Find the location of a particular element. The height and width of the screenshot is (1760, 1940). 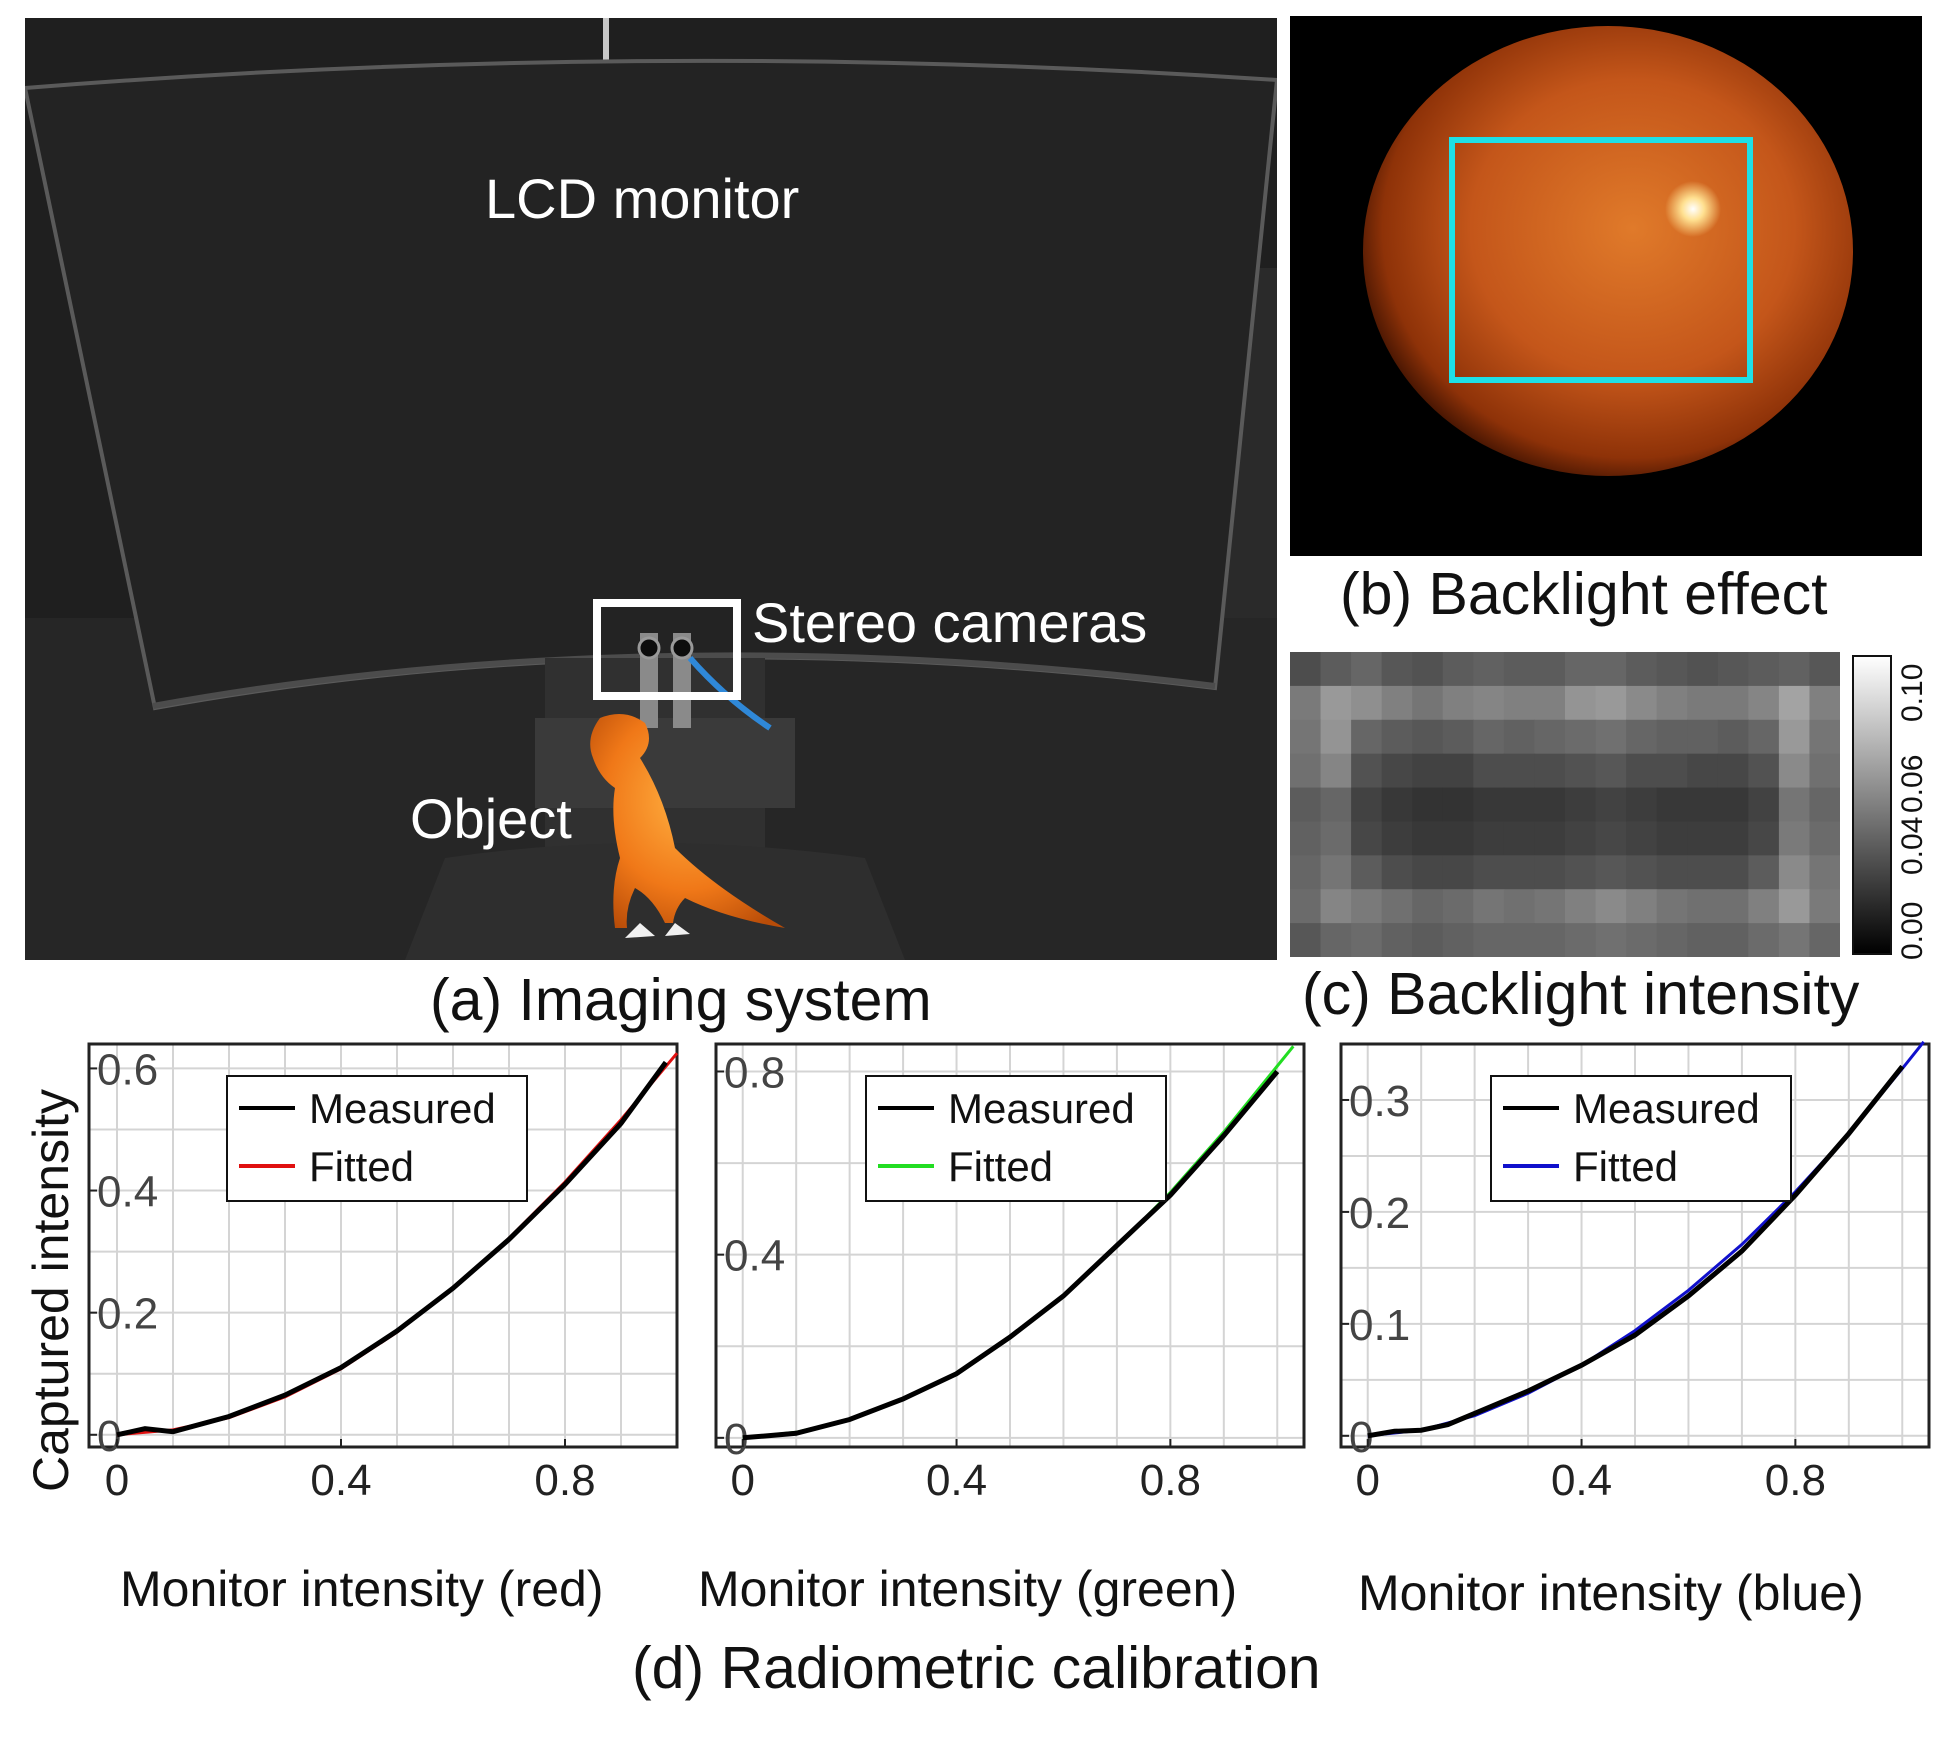

x-tick-label: 0 is located at coordinates (742, 1480).